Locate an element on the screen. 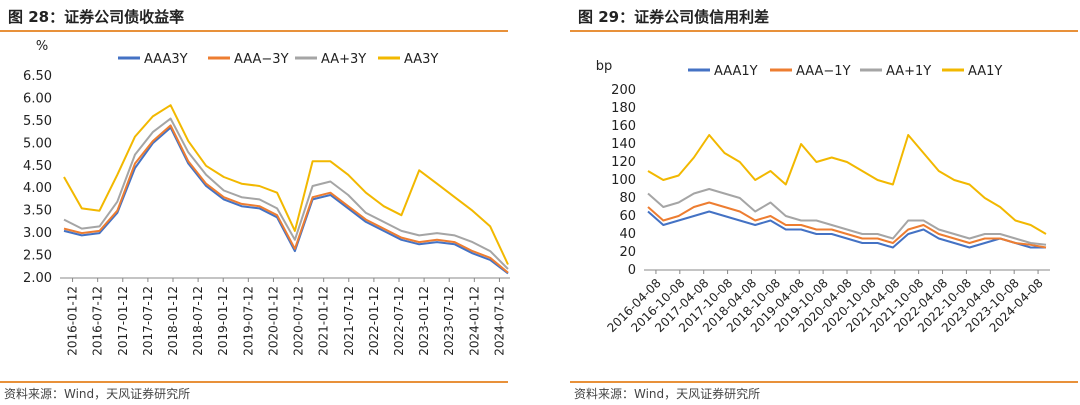 This screenshot has width=1080, height=405. y-tick-label: 2.00 is located at coordinates (37, 278).